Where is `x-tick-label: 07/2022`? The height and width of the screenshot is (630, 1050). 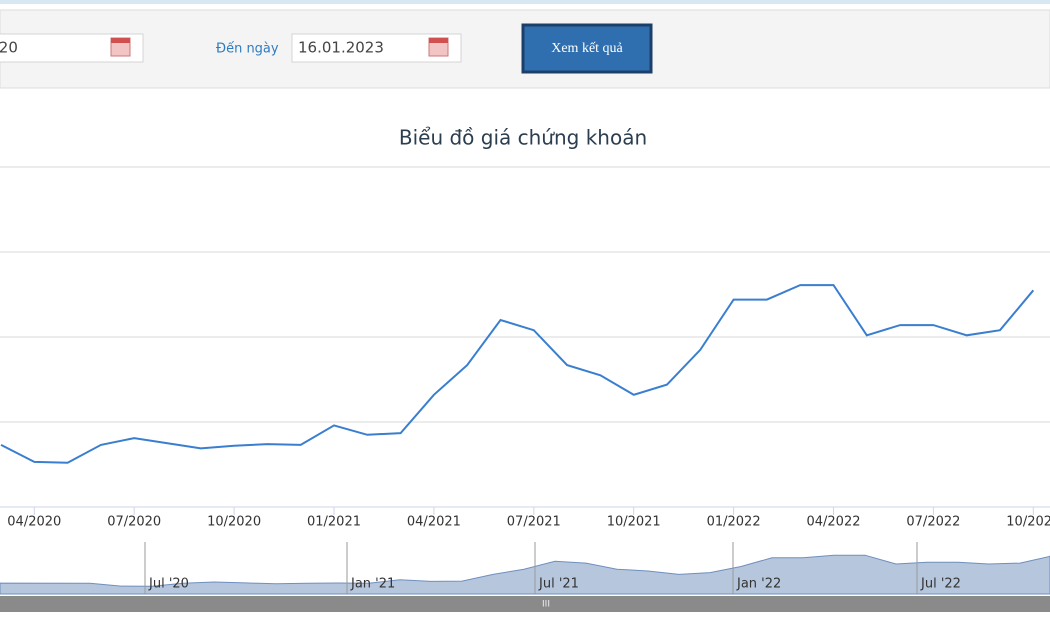 x-tick-label: 07/2022 is located at coordinates (933, 522).